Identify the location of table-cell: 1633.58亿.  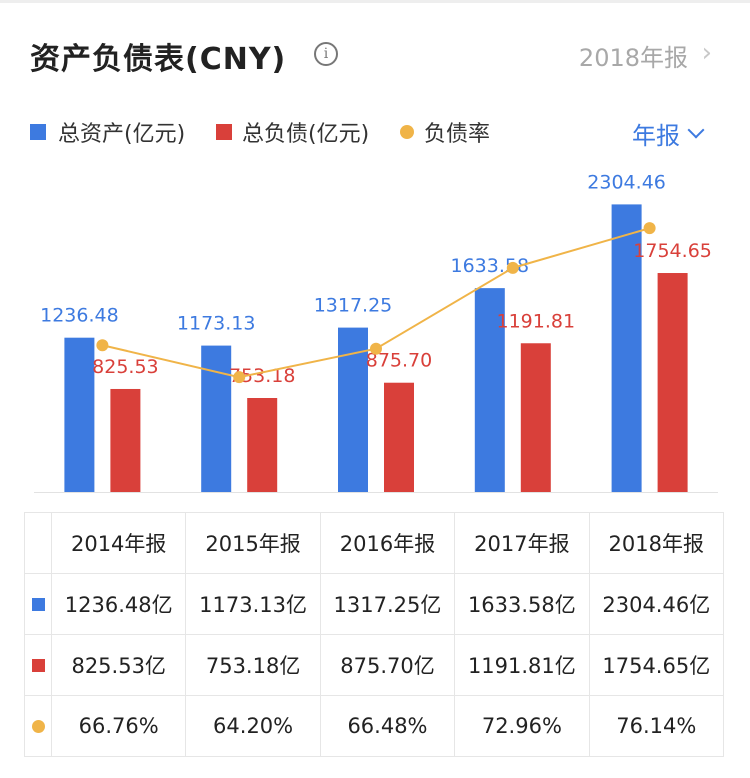
(522, 604).